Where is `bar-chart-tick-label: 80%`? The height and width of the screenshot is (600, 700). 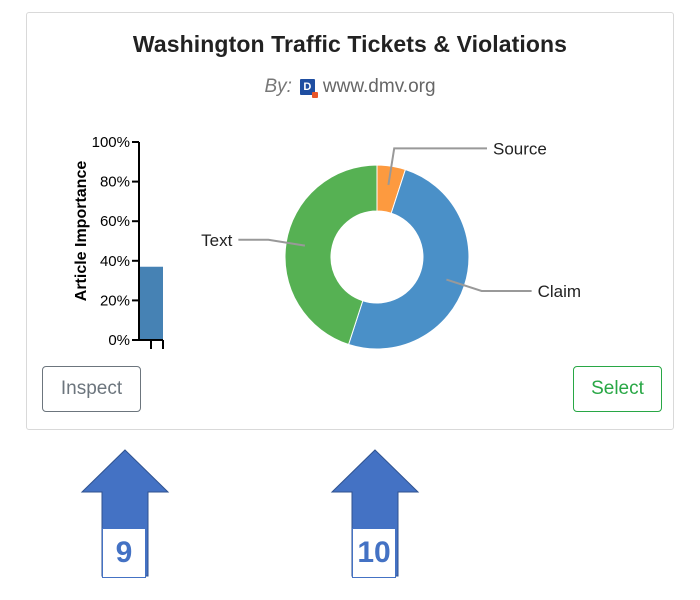 bar-chart-tick-label: 80% is located at coordinates (115, 182).